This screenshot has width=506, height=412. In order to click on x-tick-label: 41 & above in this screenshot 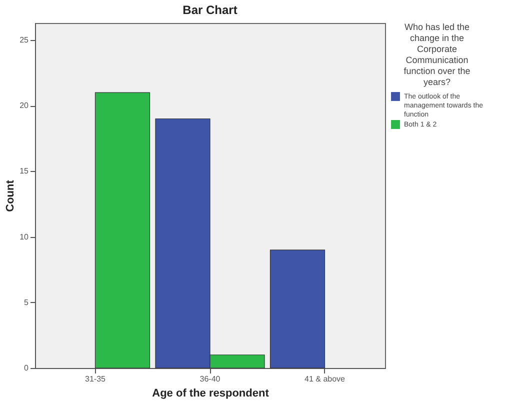, I will do `click(325, 379)`.